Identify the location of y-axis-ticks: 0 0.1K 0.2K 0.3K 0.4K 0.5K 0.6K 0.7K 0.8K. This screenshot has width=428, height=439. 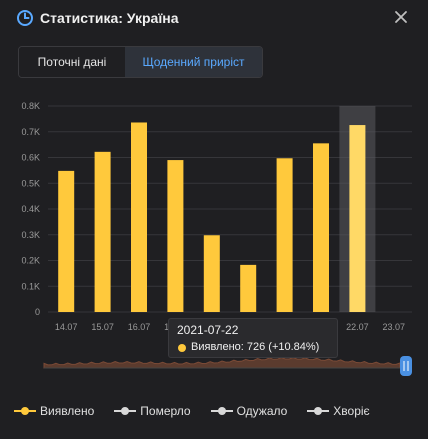
(30, 209).